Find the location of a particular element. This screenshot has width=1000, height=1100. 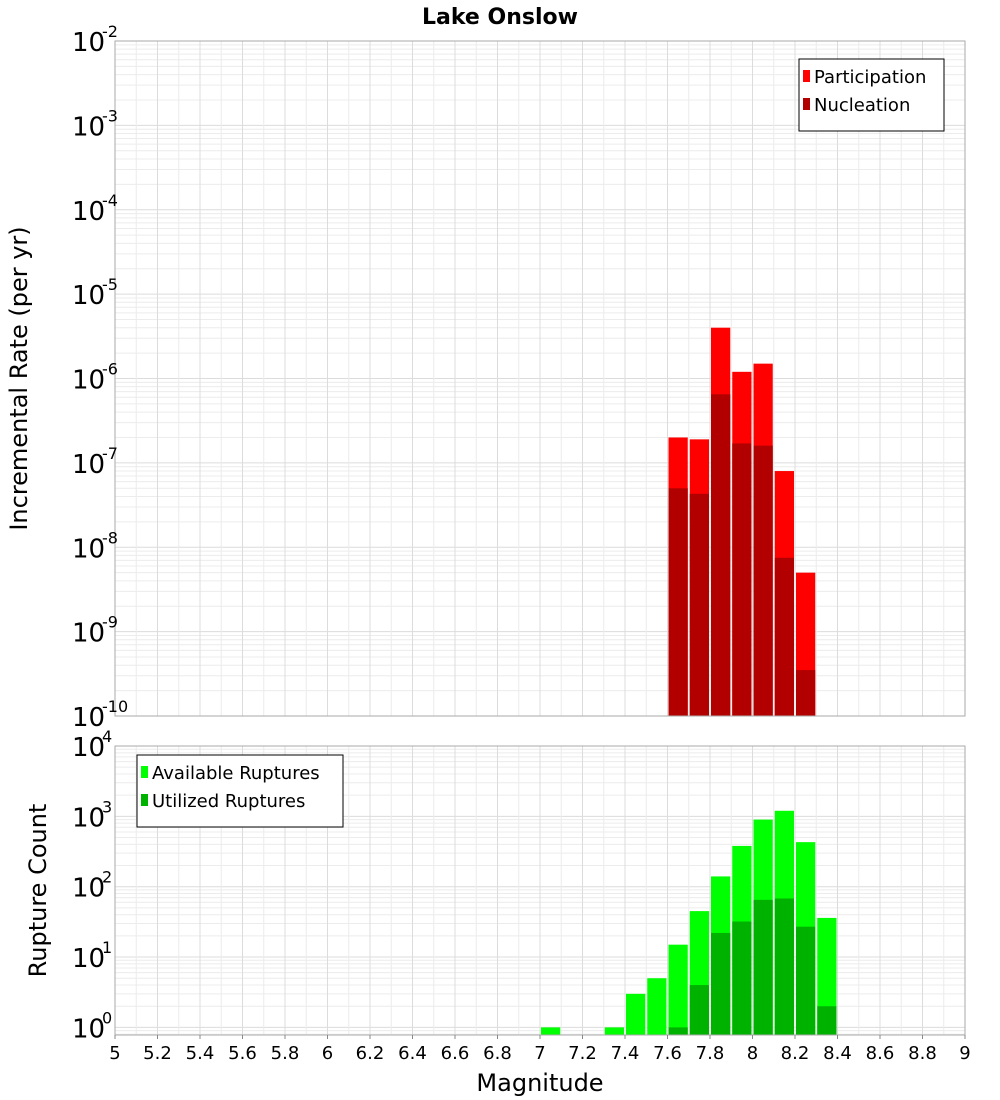

x-tick-label: 6.2 is located at coordinates (370, 1053).